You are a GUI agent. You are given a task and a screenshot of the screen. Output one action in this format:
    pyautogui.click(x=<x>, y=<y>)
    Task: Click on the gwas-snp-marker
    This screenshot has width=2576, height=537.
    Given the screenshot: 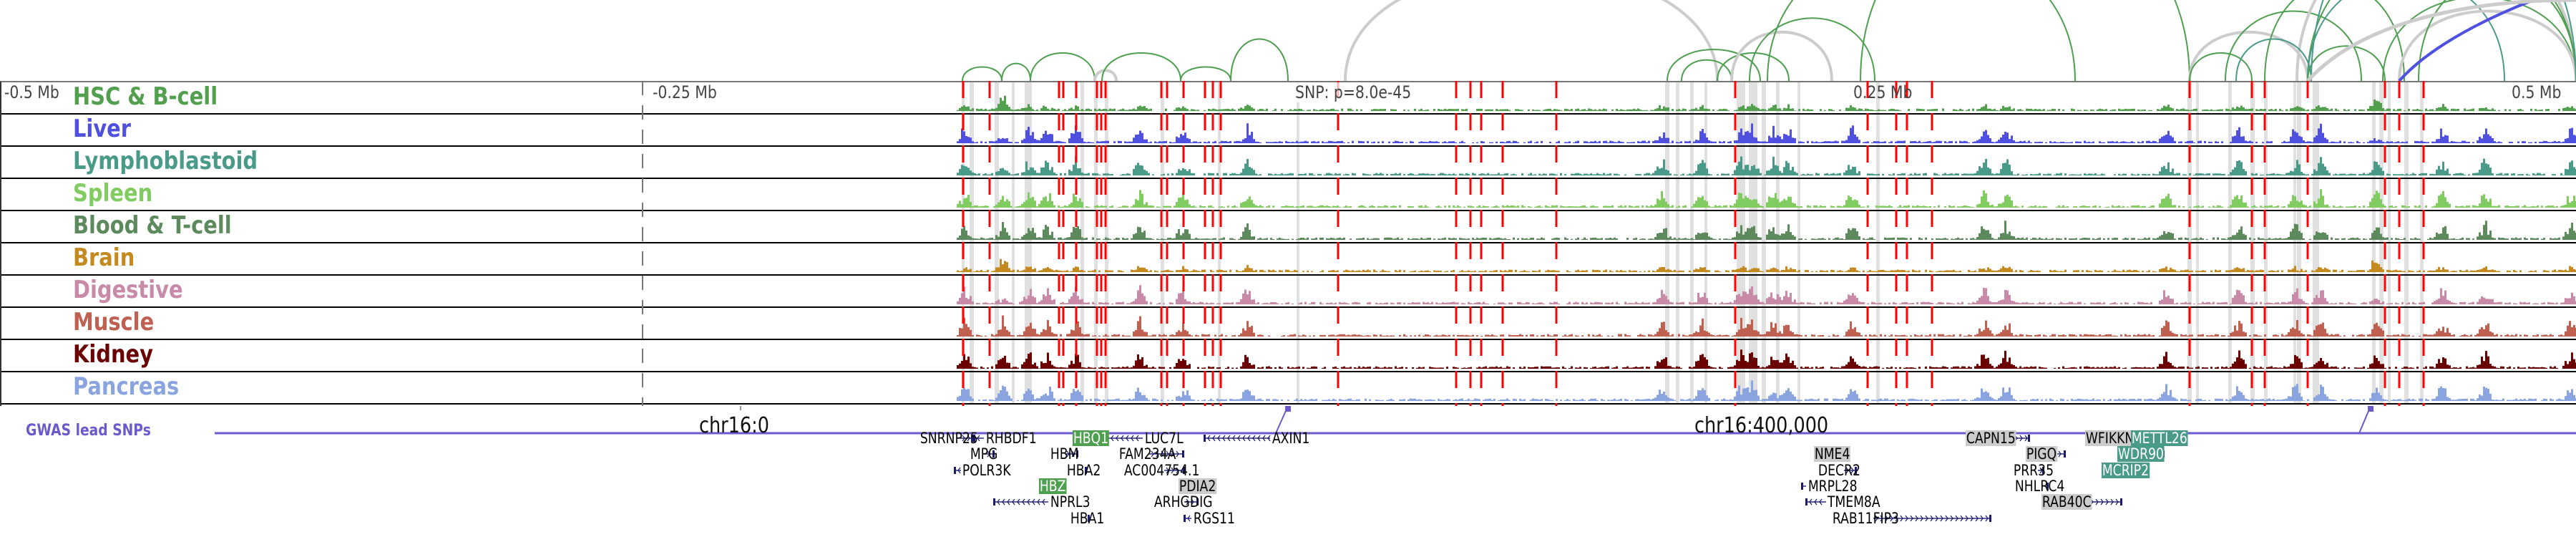 What is the action you would take?
    pyautogui.click(x=1288, y=409)
    